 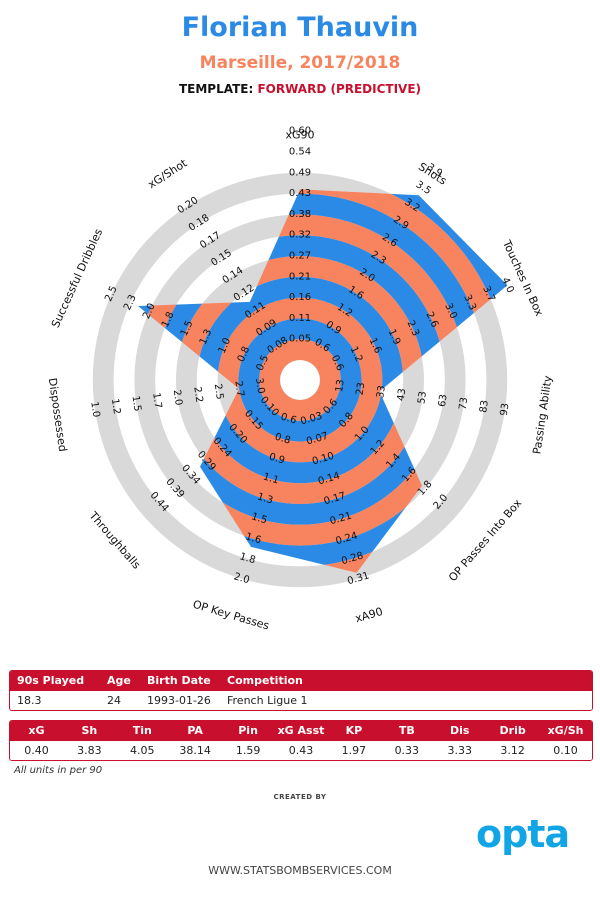 I want to click on tick-label: 0.6, so click(x=288, y=419).